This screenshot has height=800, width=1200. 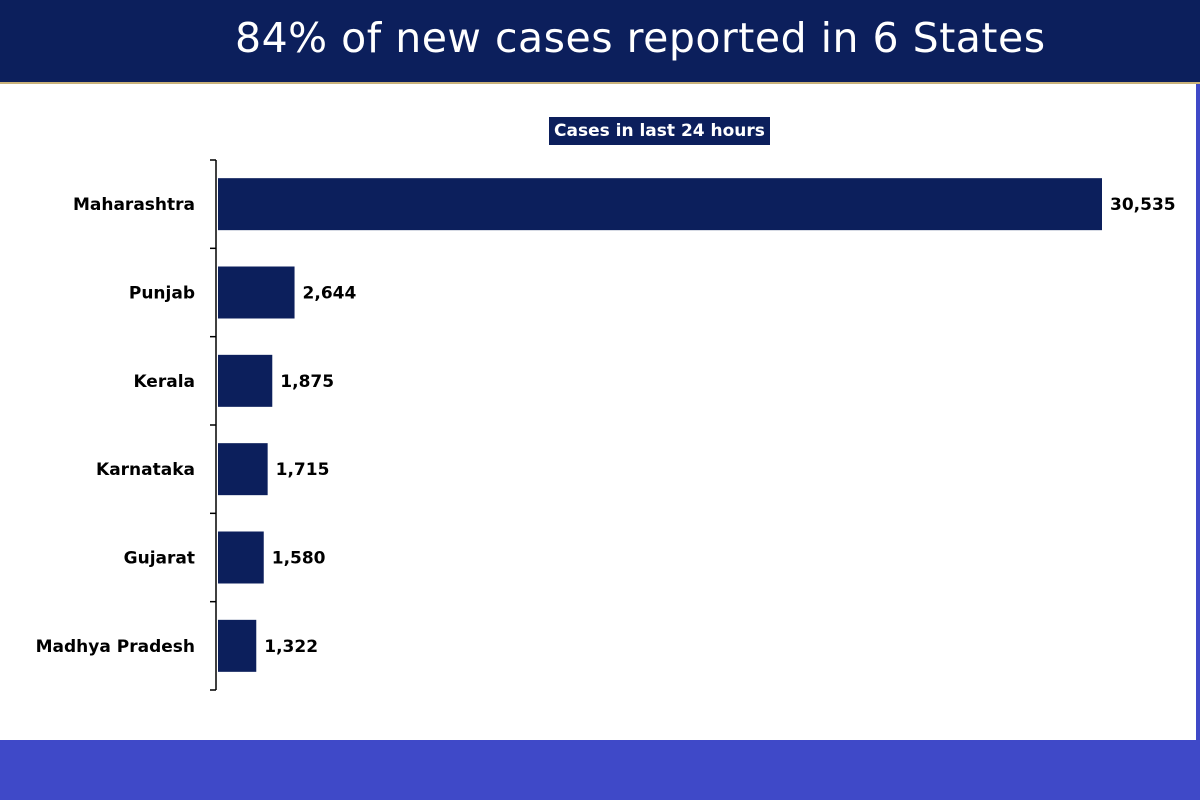 What do you see at coordinates (1198, 412) in the screenshot?
I see `right-edge-strip` at bounding box center [1198, 412].